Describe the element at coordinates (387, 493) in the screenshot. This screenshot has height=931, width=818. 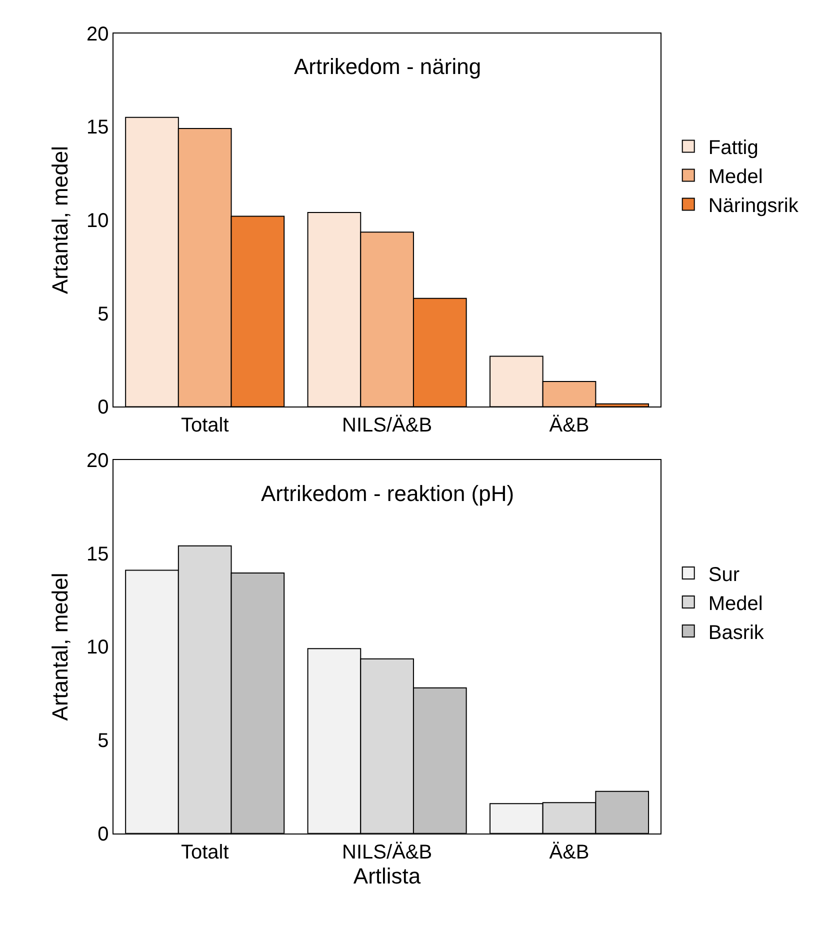
I see `text: Artrikedom - reaktion (pH)` at that location.